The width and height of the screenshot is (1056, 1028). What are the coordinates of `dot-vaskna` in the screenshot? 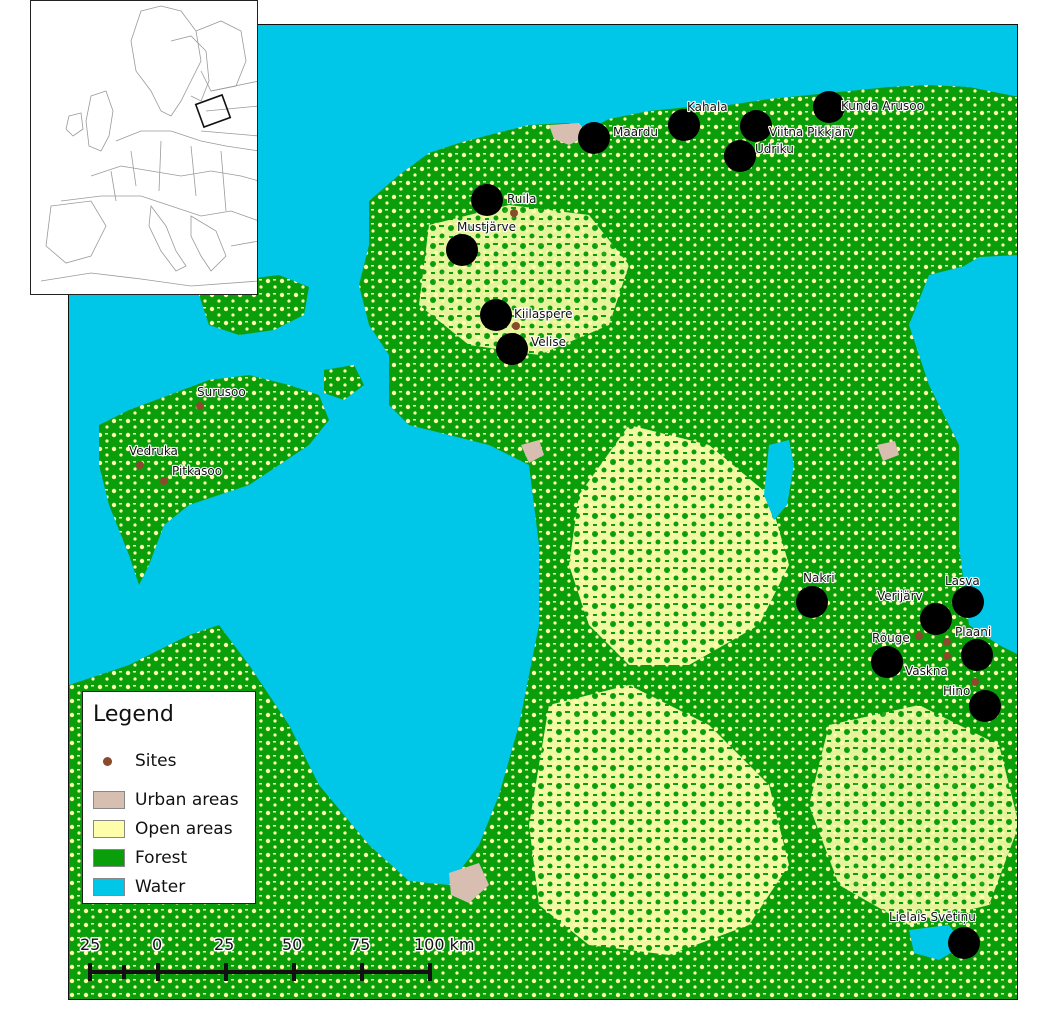 It's located at (947, 656).